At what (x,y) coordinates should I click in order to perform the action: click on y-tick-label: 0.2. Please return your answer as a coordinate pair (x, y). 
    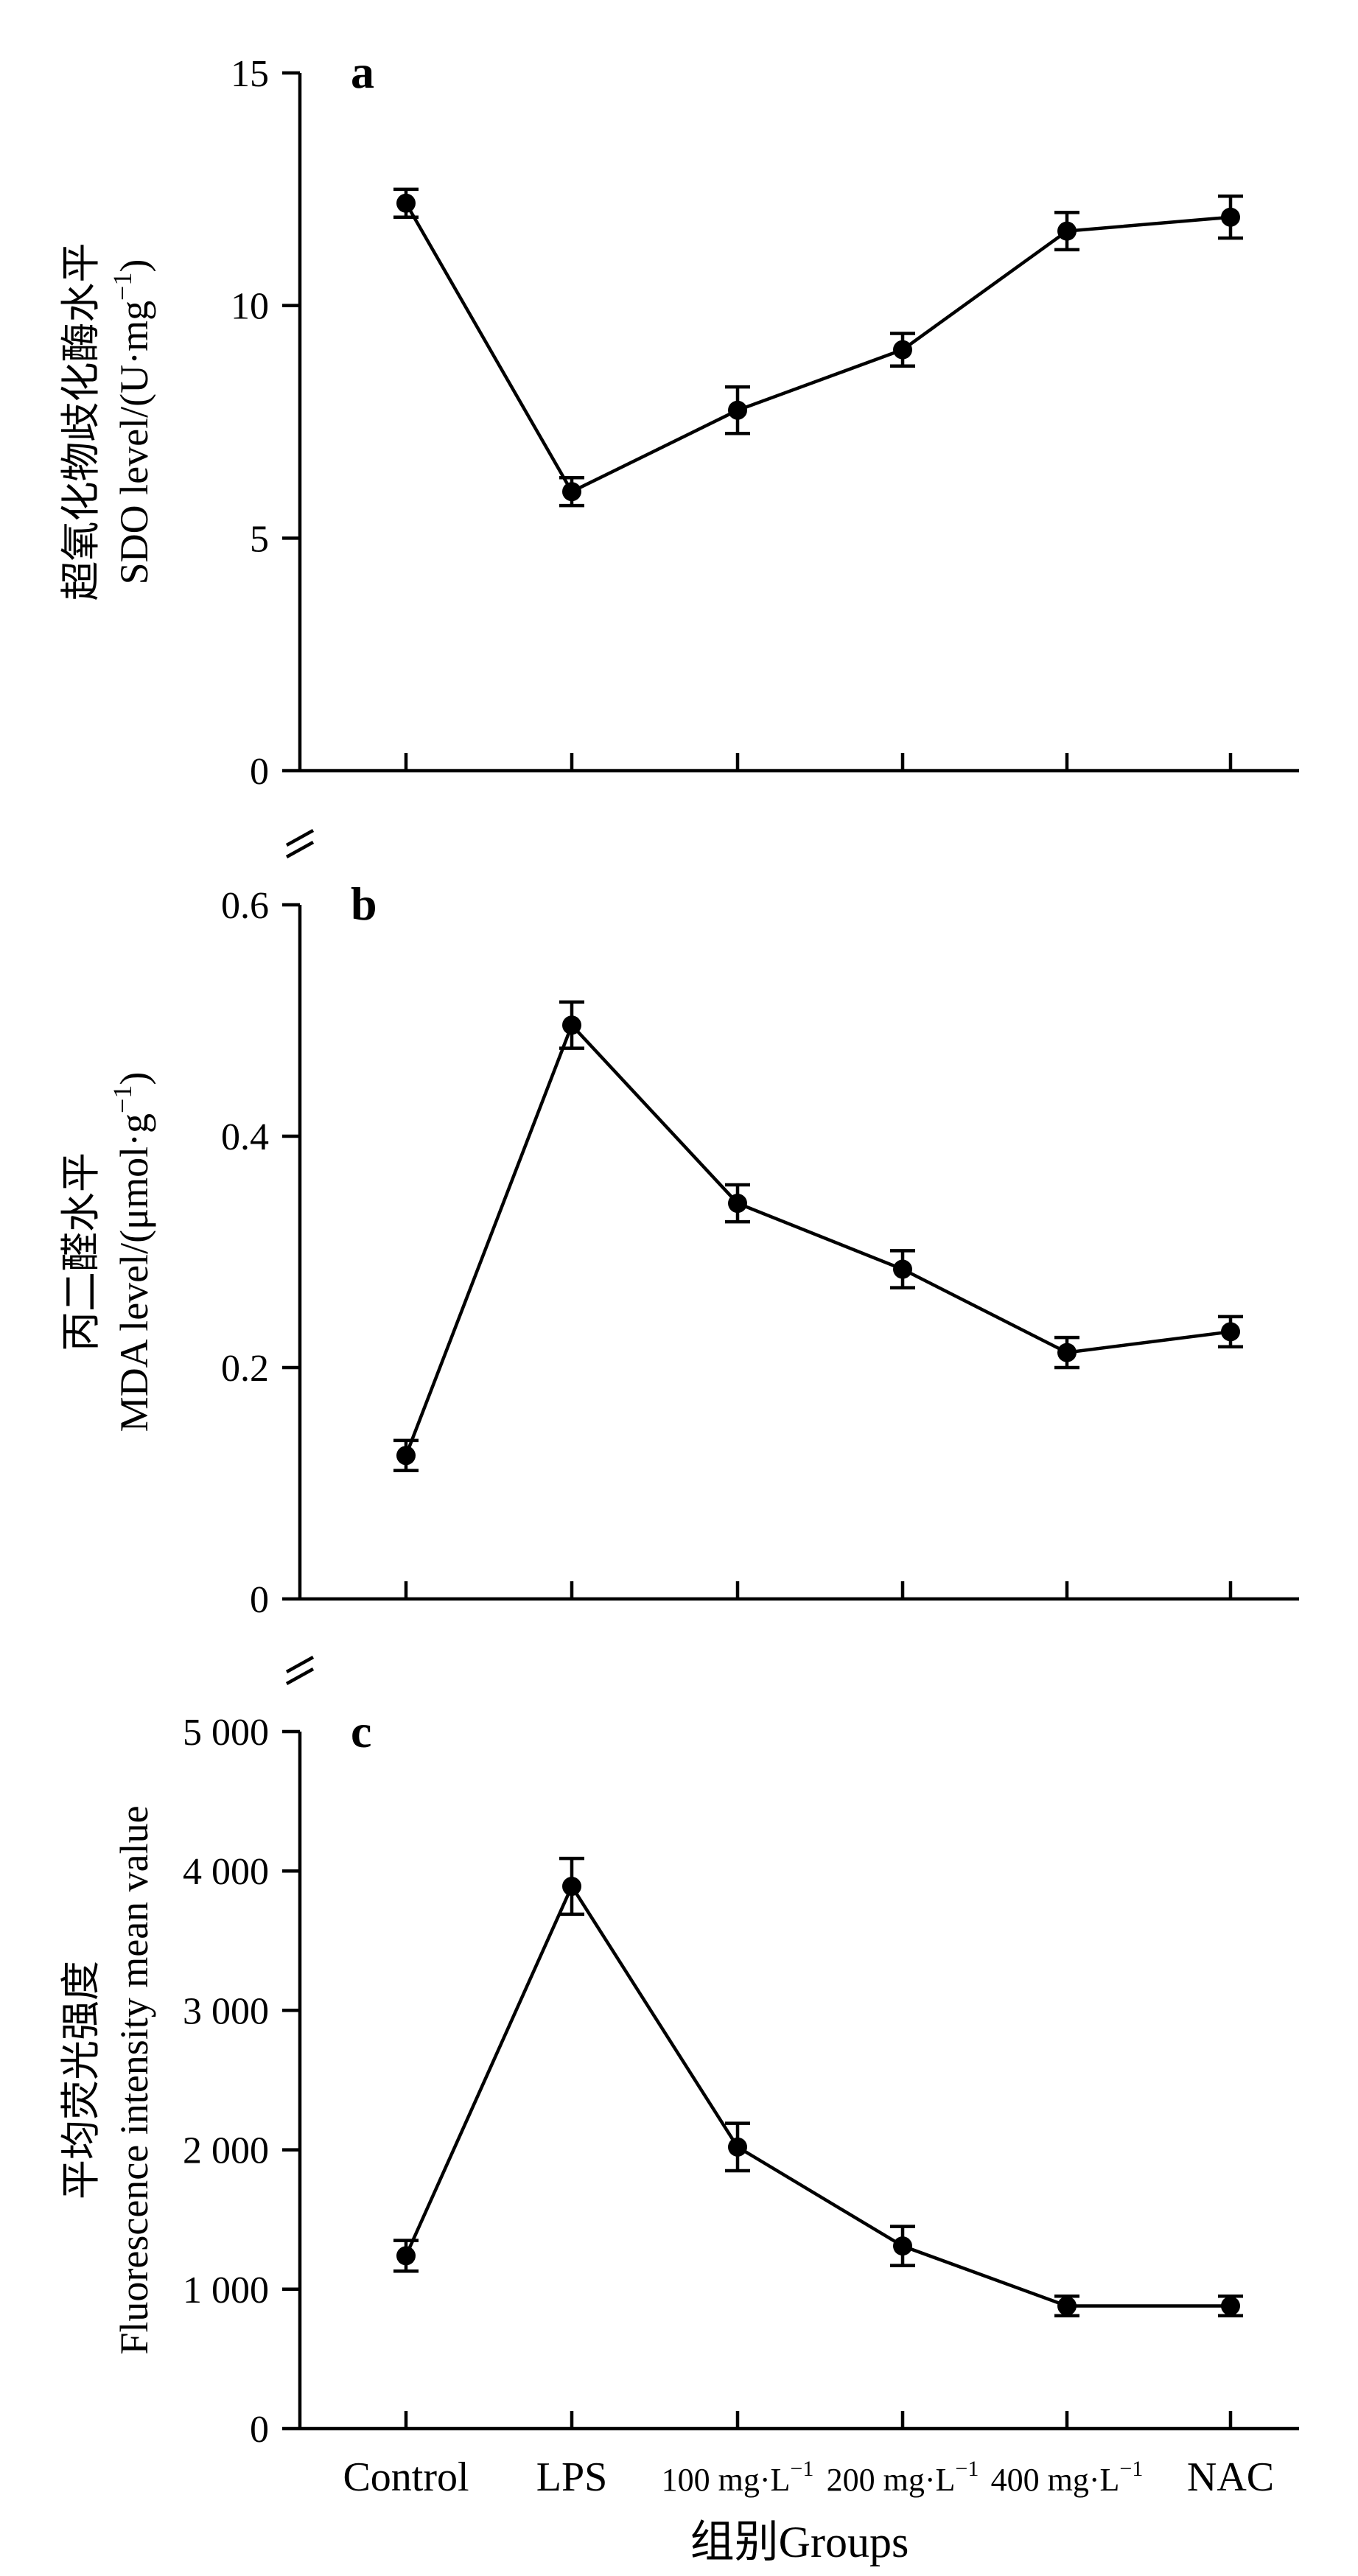
    Looking at the image, I should click on (245, 1369).